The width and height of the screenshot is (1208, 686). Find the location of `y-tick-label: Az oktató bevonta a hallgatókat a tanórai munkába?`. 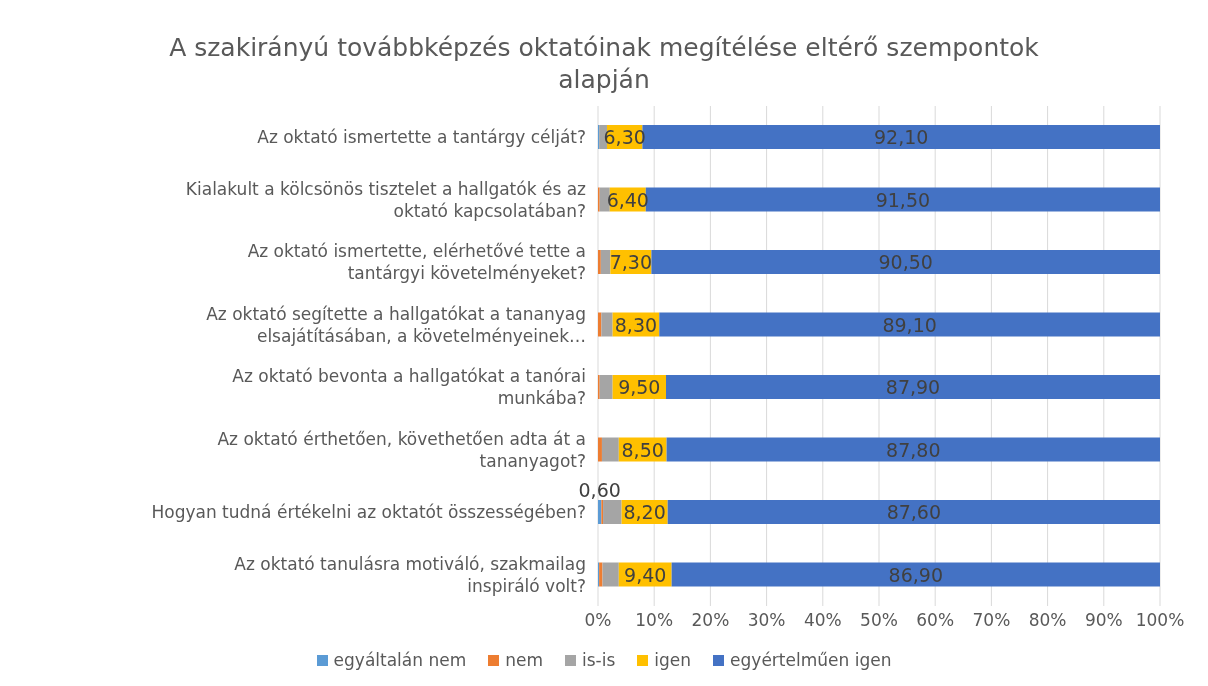

y-tick-label: Az oktató bevonta a hallgatókat a tanórai munkába? is located at coordinates (409, 387).